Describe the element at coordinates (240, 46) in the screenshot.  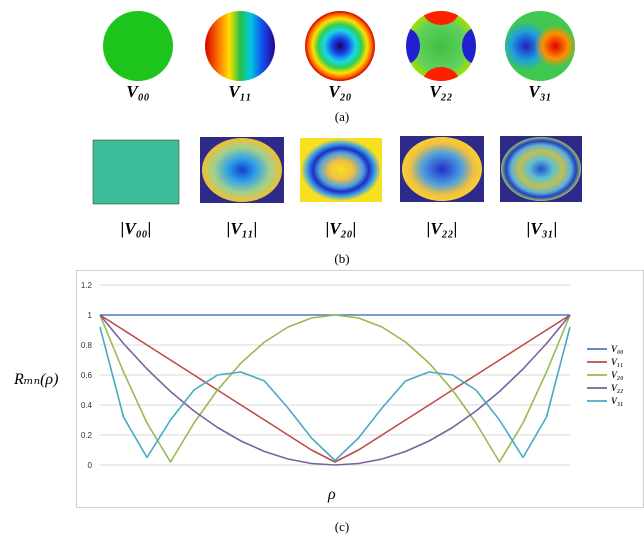
I see `v11-disk` at that location.